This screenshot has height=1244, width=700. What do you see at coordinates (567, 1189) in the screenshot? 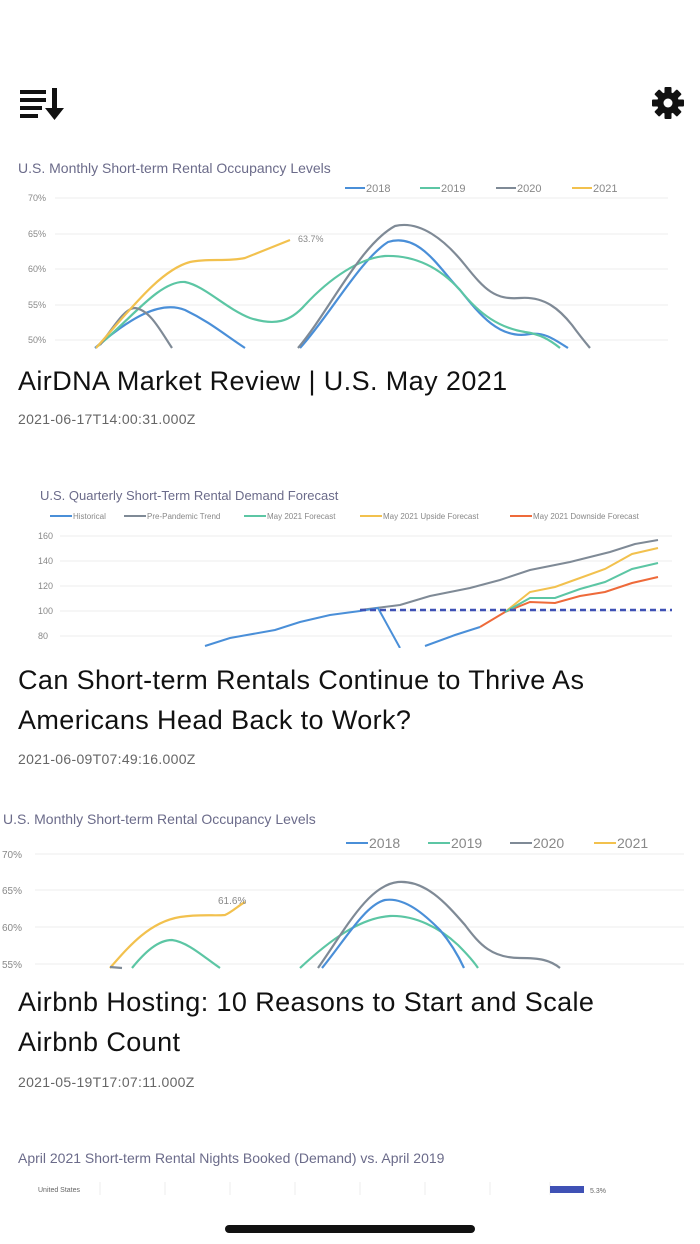
I see `demand-bar` at bounding box center [567, 1189].